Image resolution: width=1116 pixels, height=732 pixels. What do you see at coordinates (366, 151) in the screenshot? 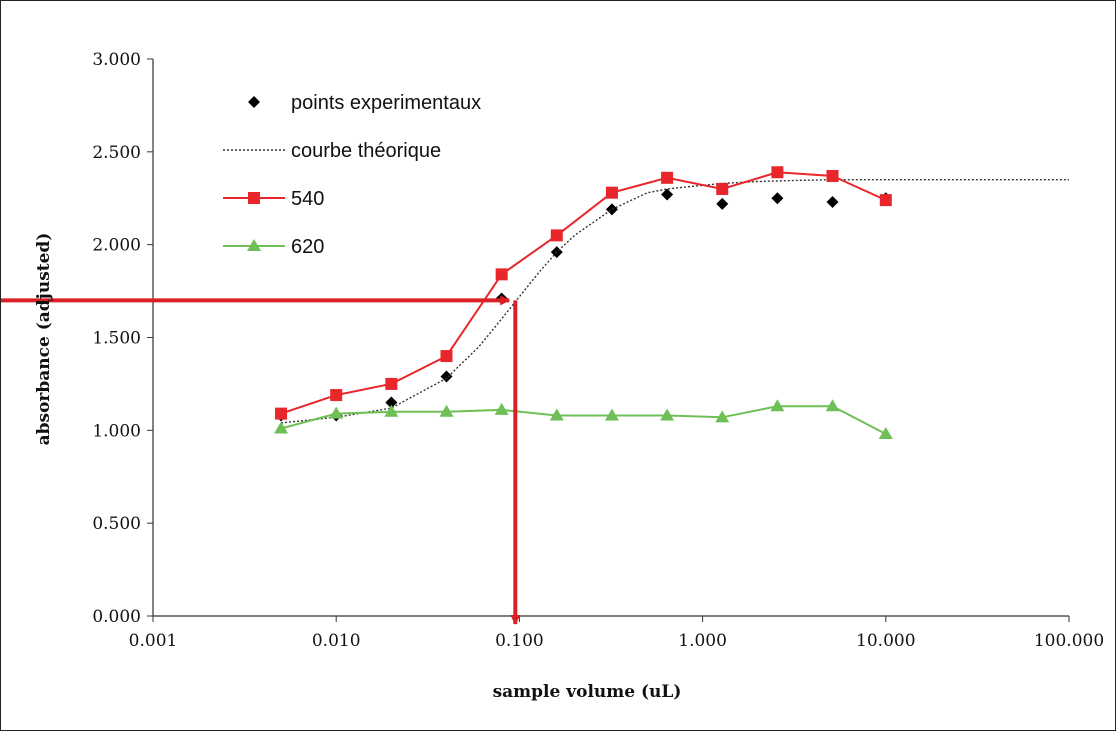
I see `legend-label: courbe théorique` at bounding box center [366, 151].